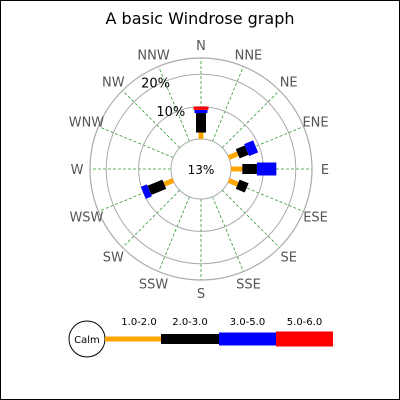 The height and width of the screenshot is (400, 400). Describe the element at coordinates (151, 218) in the screenshot. I see `spoke-sw` at that location.